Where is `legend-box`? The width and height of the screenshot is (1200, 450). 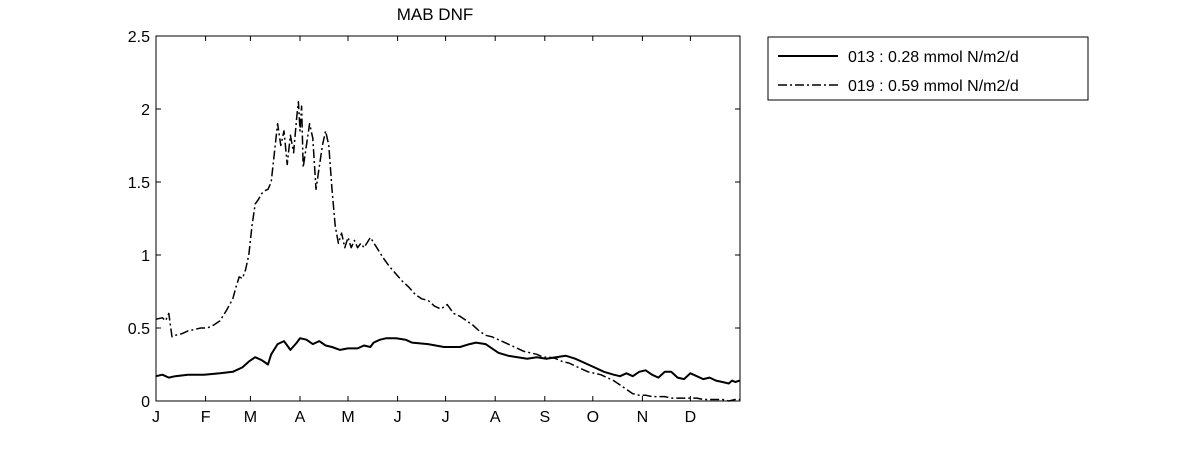 legend-box is located at coordinates (928, 68).